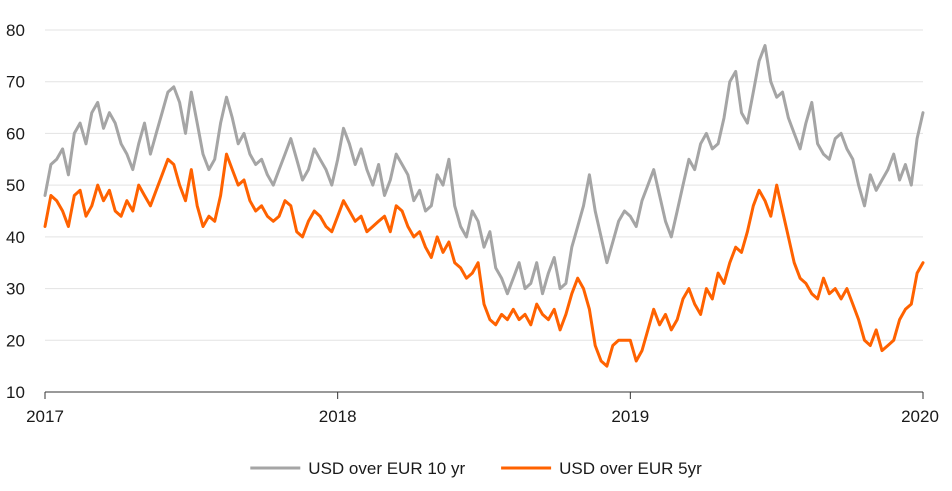 This screenshot has height=491, width=952. I want to click on y-tick-label: 20, so click(15, 340).